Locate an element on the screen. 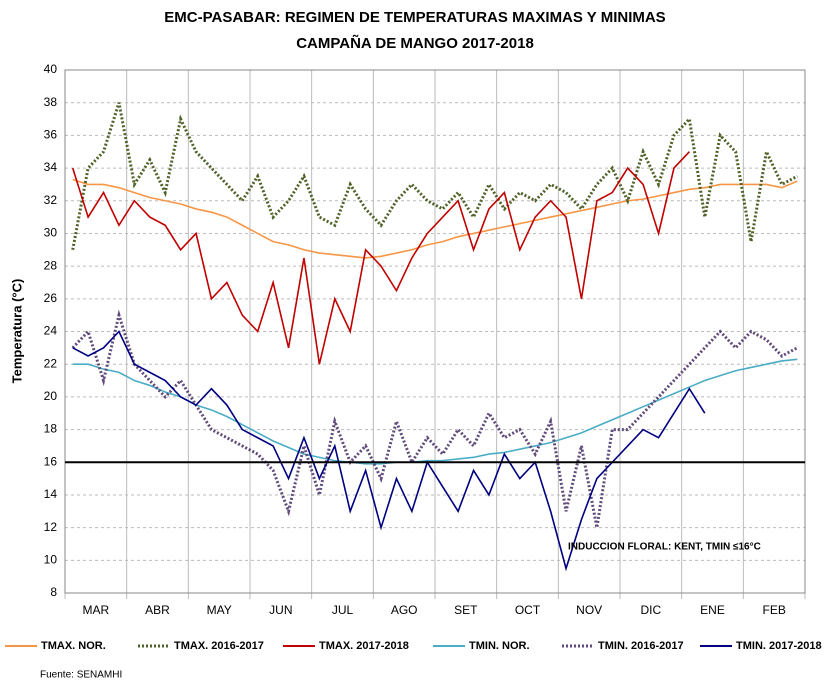  legend-label: TMIN. NOR. is located at coordinates (499, 646).